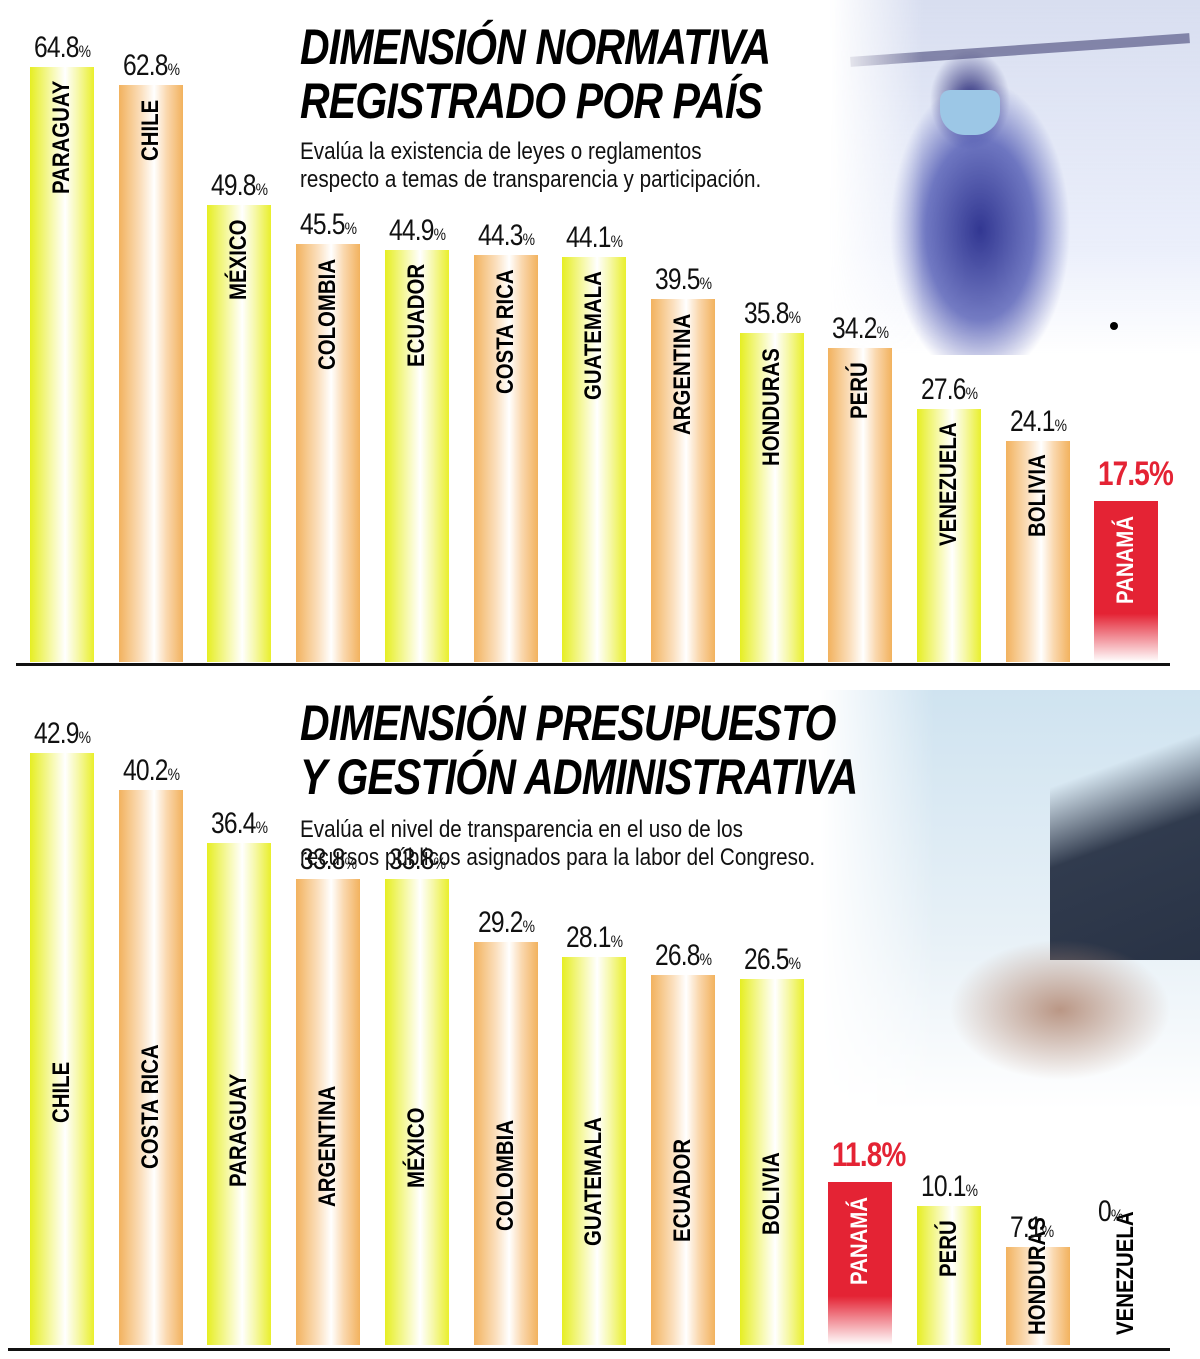  Describe the element at coordinates (970, 112) in the screenshot. I see `face-mask-decoration` at that location.